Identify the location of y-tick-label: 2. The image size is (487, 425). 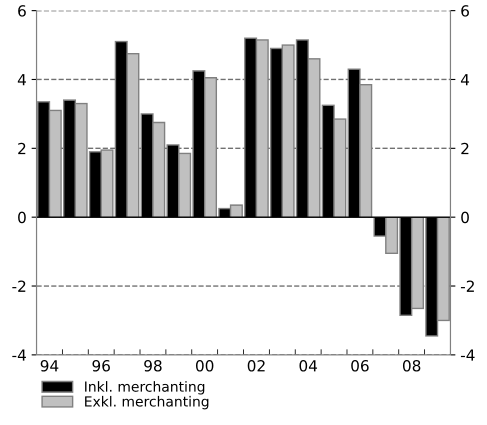
(22, 148).